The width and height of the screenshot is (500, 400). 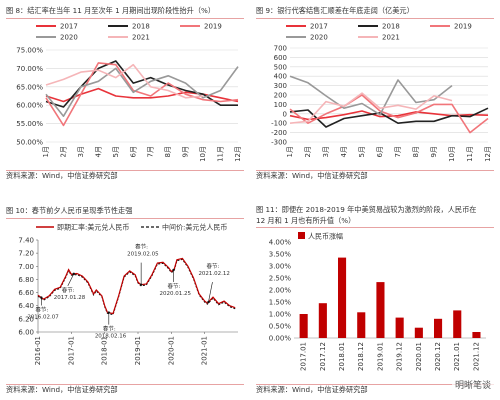 What do you see at coordinates (280, 315) in the screenshot?
I see `y-tick-label: 1.00%` at bounding box center [280, 315].